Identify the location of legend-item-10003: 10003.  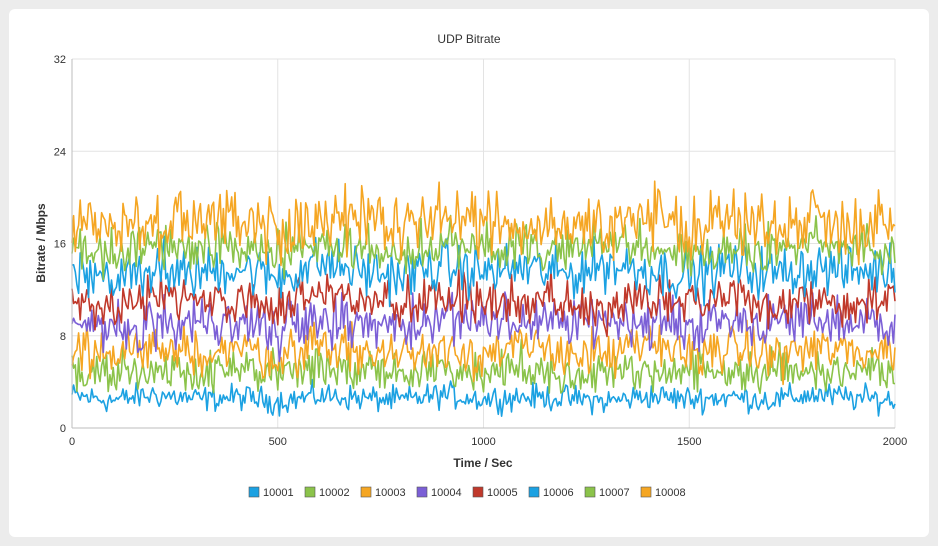
(383, 492).